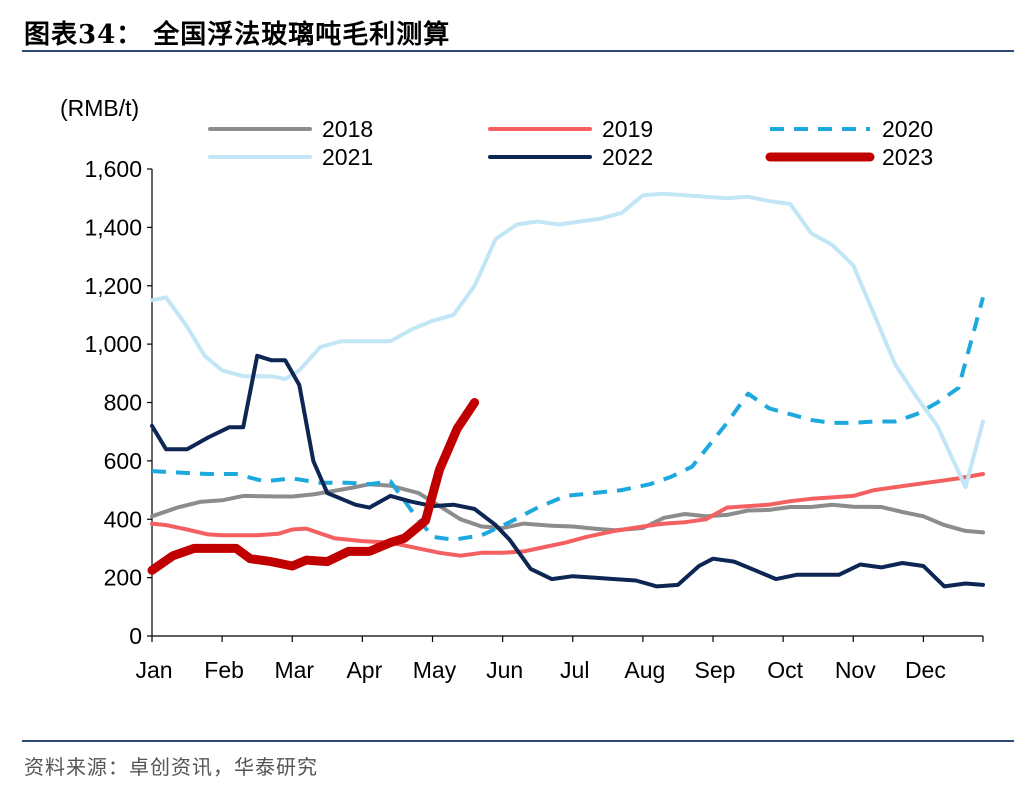  I want to click on x-tick-label: Mar, so click(294, 670).